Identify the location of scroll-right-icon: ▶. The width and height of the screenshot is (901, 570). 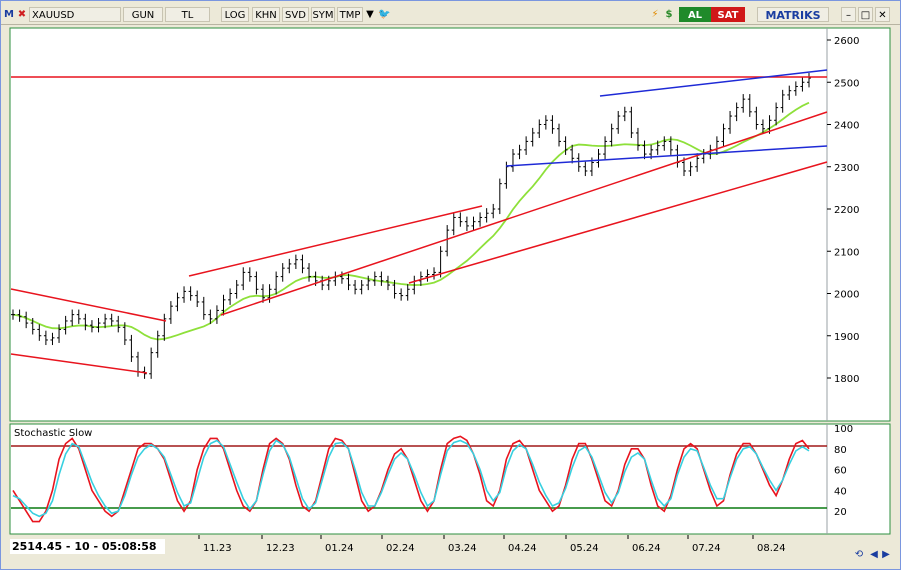
(886, 554).